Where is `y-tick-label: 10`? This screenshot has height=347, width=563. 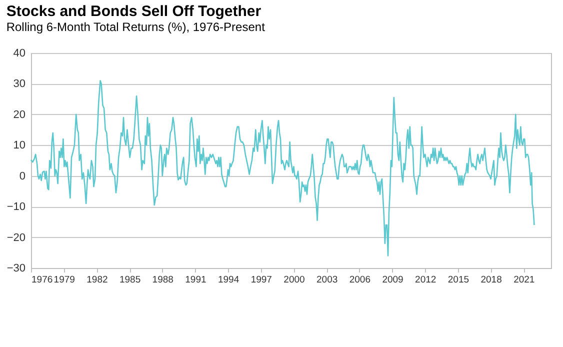 y-tick-label: 10 is located at coordinates (19, 146).